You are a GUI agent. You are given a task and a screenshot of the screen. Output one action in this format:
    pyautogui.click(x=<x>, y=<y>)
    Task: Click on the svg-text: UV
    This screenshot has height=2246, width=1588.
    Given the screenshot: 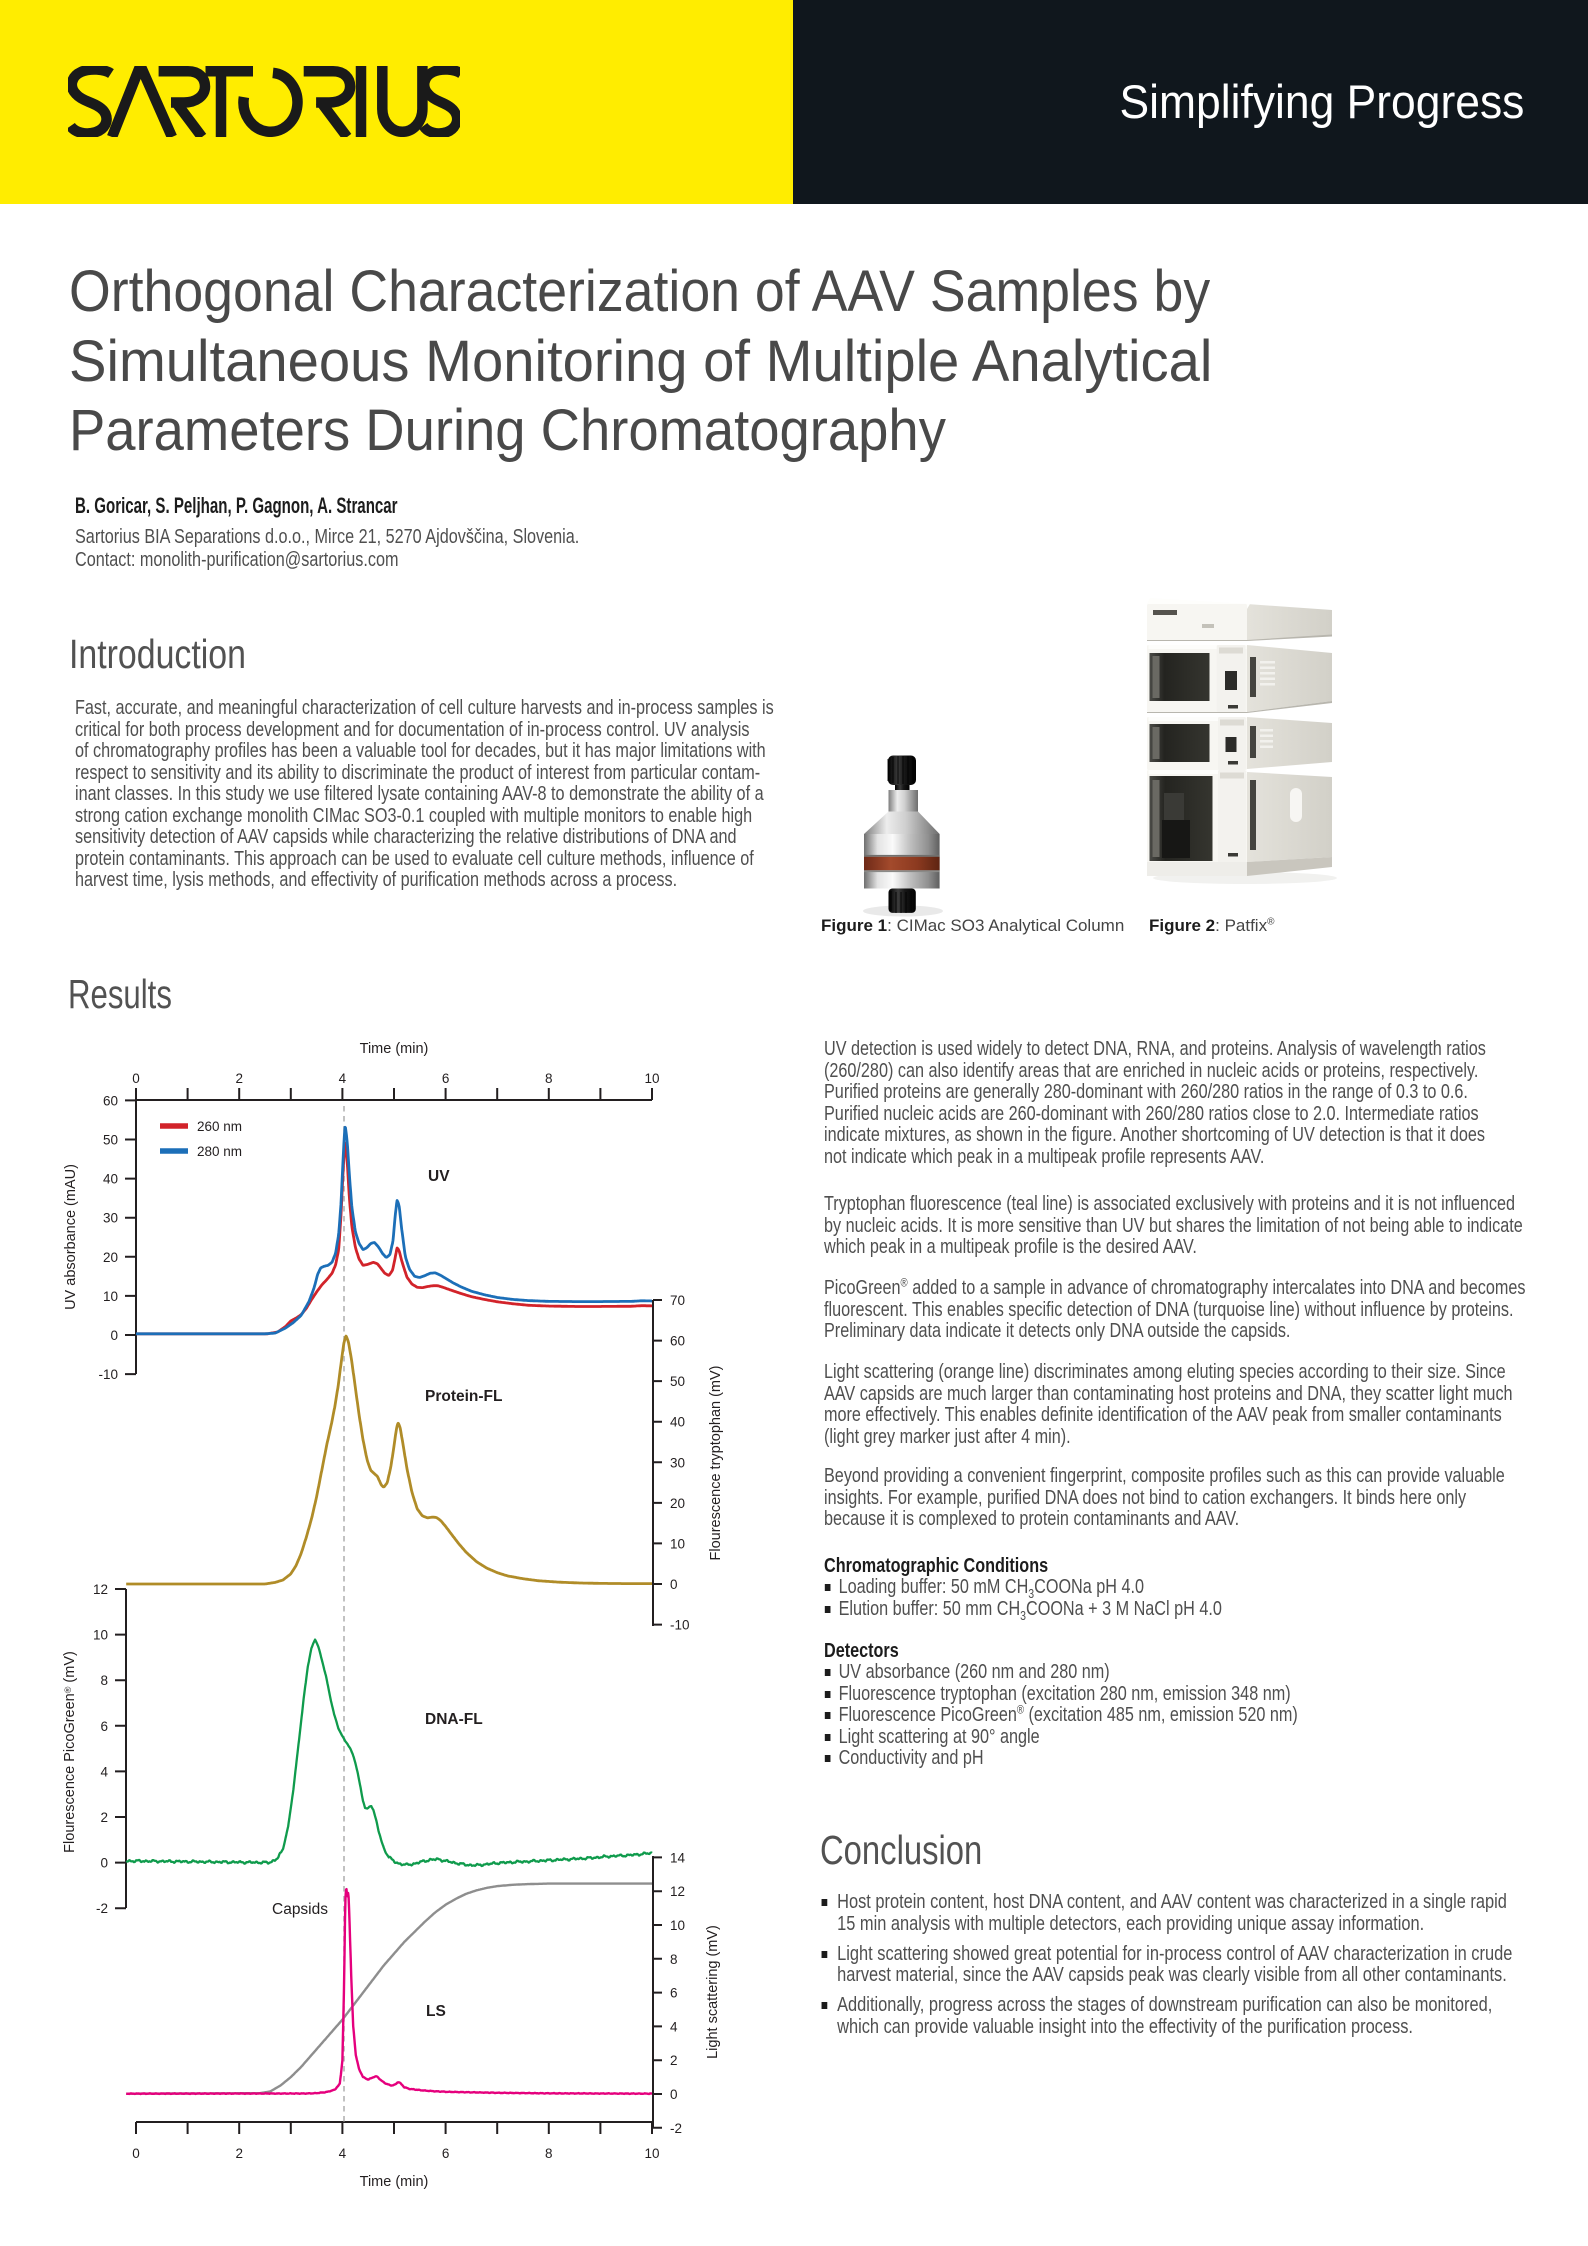 What is the action you would take?
    pyautogui.click(x=439, y=1176)
    